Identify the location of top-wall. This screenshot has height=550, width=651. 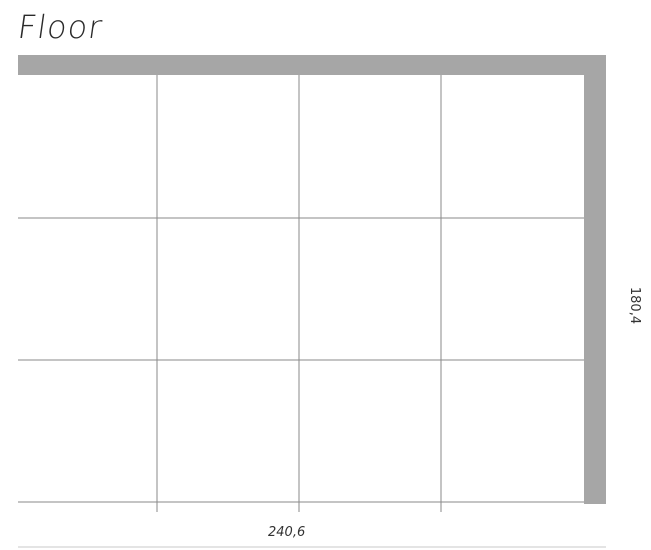
(312, 65).